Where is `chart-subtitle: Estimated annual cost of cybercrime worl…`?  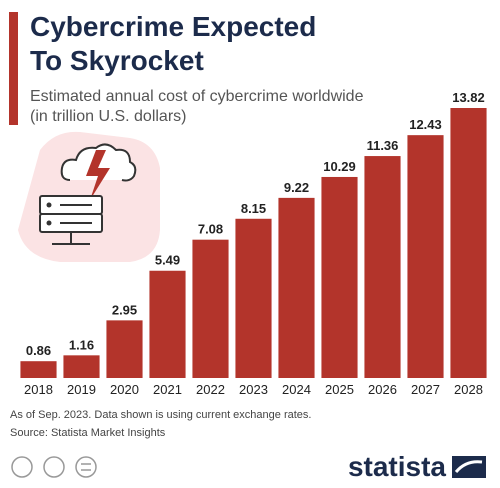 chart-subtitle: Estimated annual cost of cybercrime worl… is located at coordinates (197, 96).